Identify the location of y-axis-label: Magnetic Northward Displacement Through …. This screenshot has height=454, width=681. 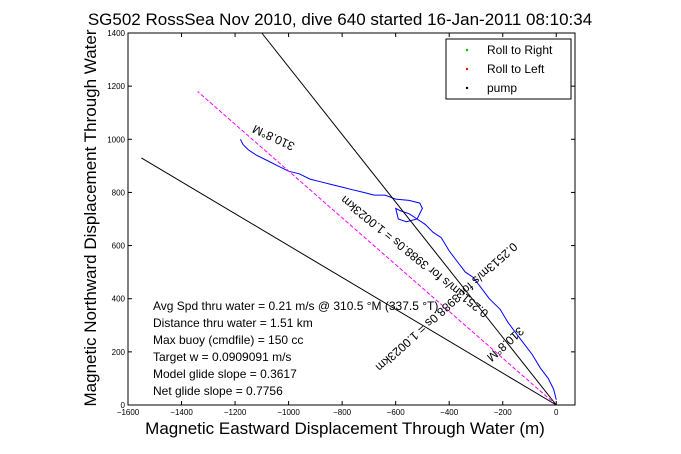
(90, 217).